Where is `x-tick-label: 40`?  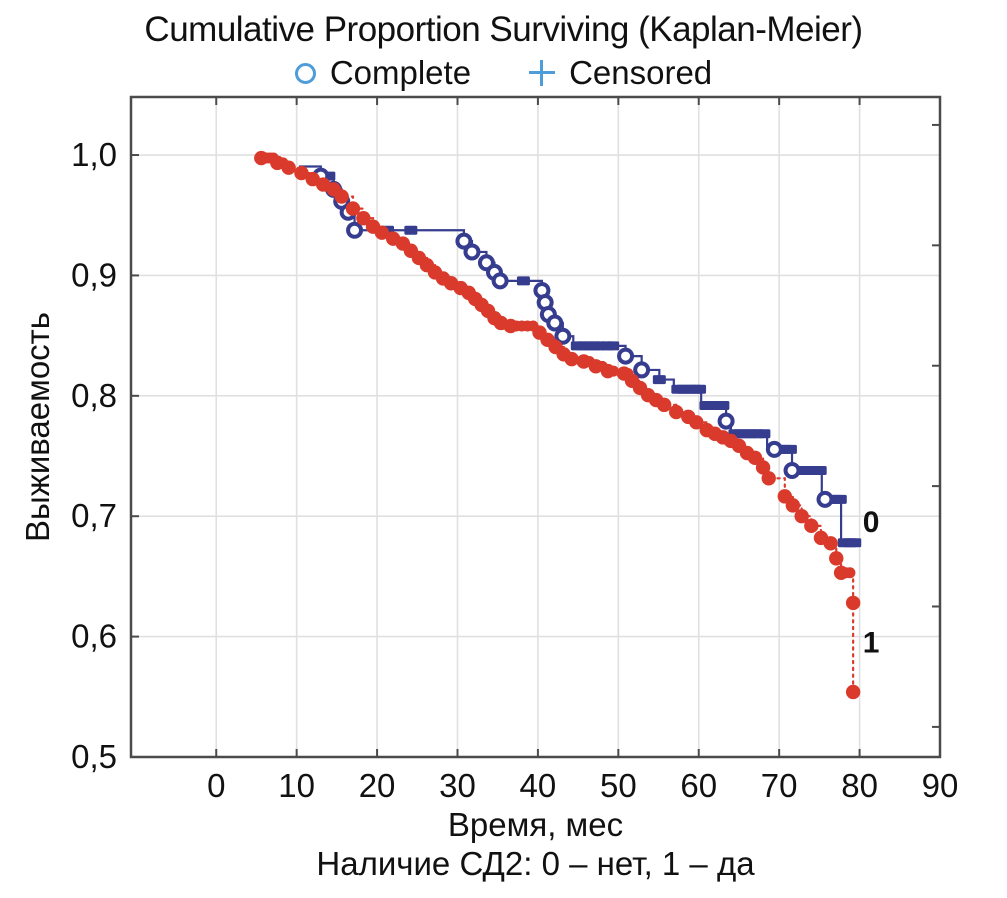 x-tick-label: 40 is located at coordinates (538, 785).